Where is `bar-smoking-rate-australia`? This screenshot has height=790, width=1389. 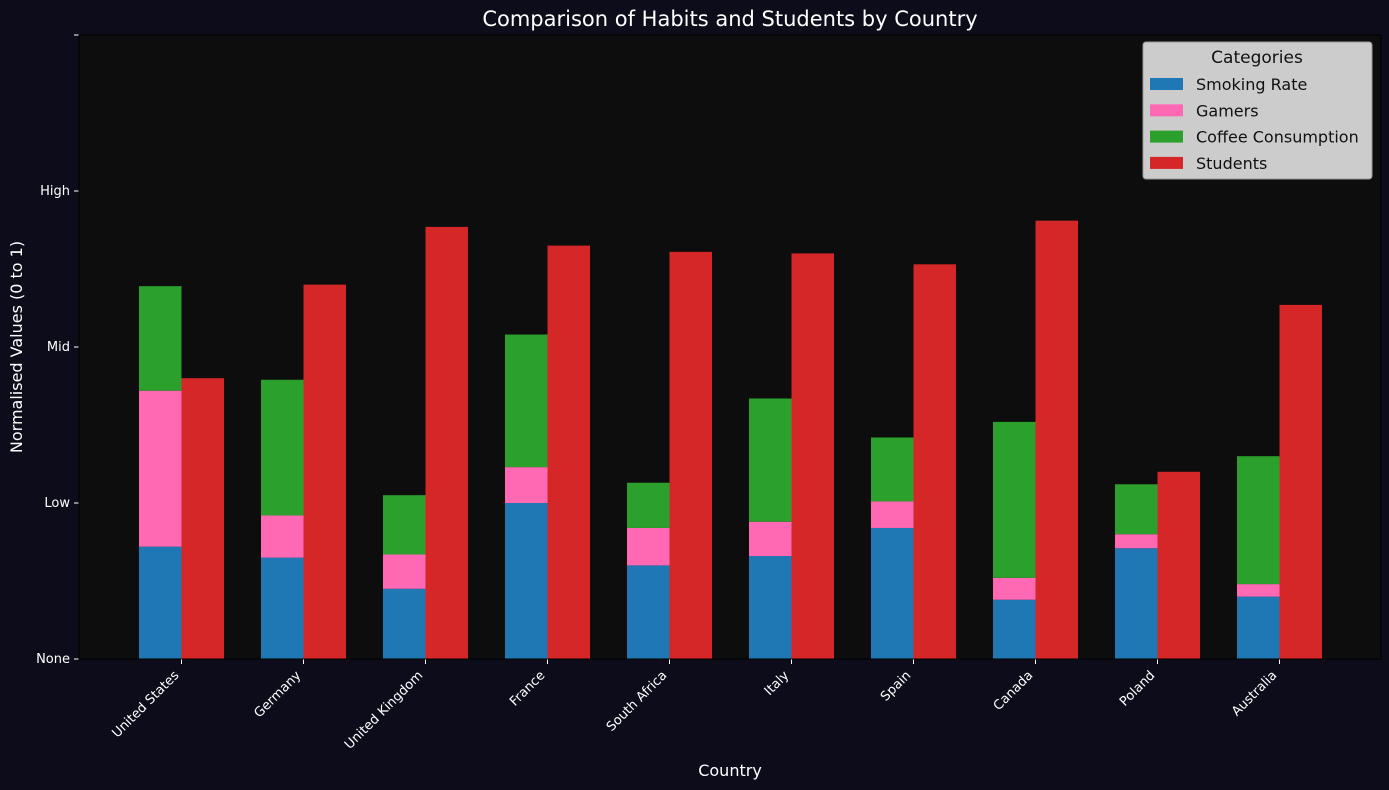 bar-smoking-rate-australia is located at coordinates (1258, 627).